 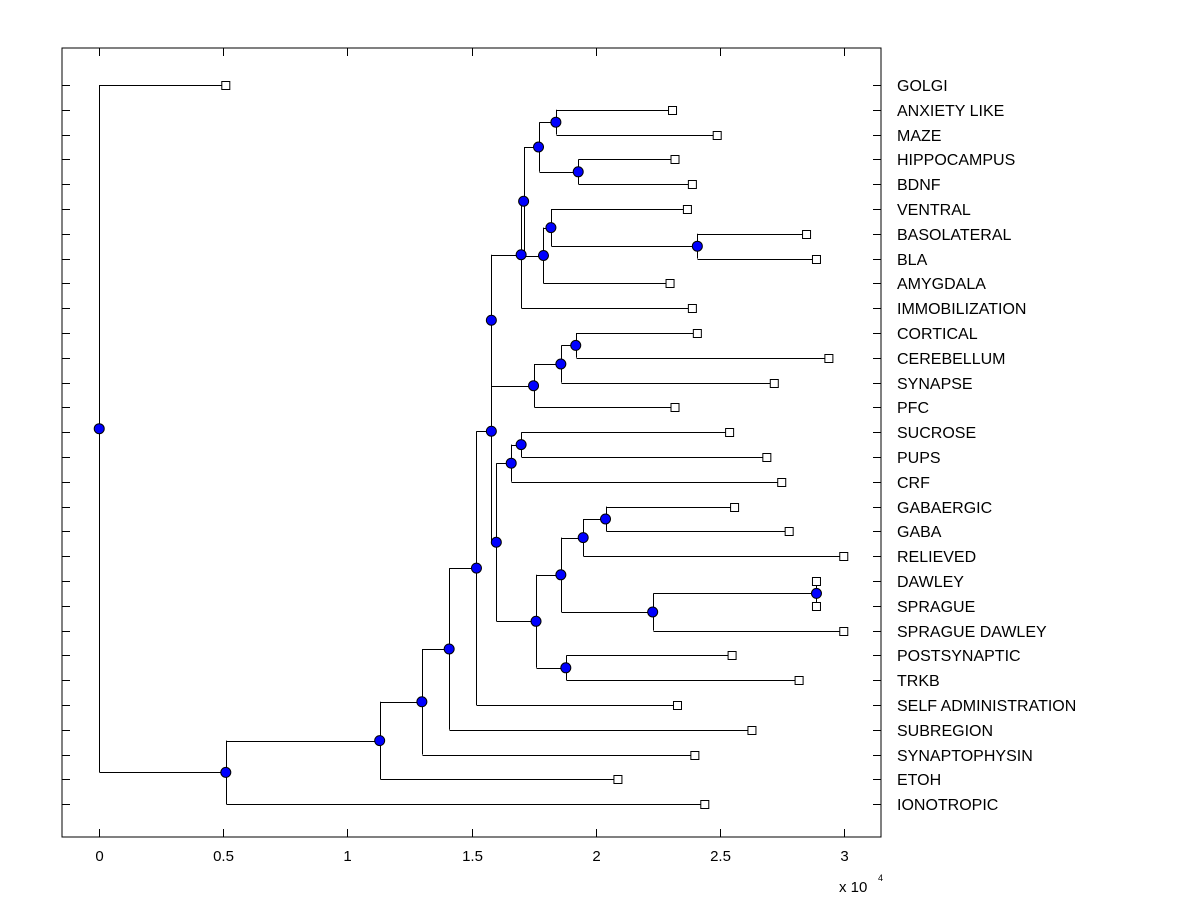 What do you see at coordinates (934, 210) in the screenshot?
I see `leaf-label-ventral: VENTRAL` at bounding box center [934, 210].